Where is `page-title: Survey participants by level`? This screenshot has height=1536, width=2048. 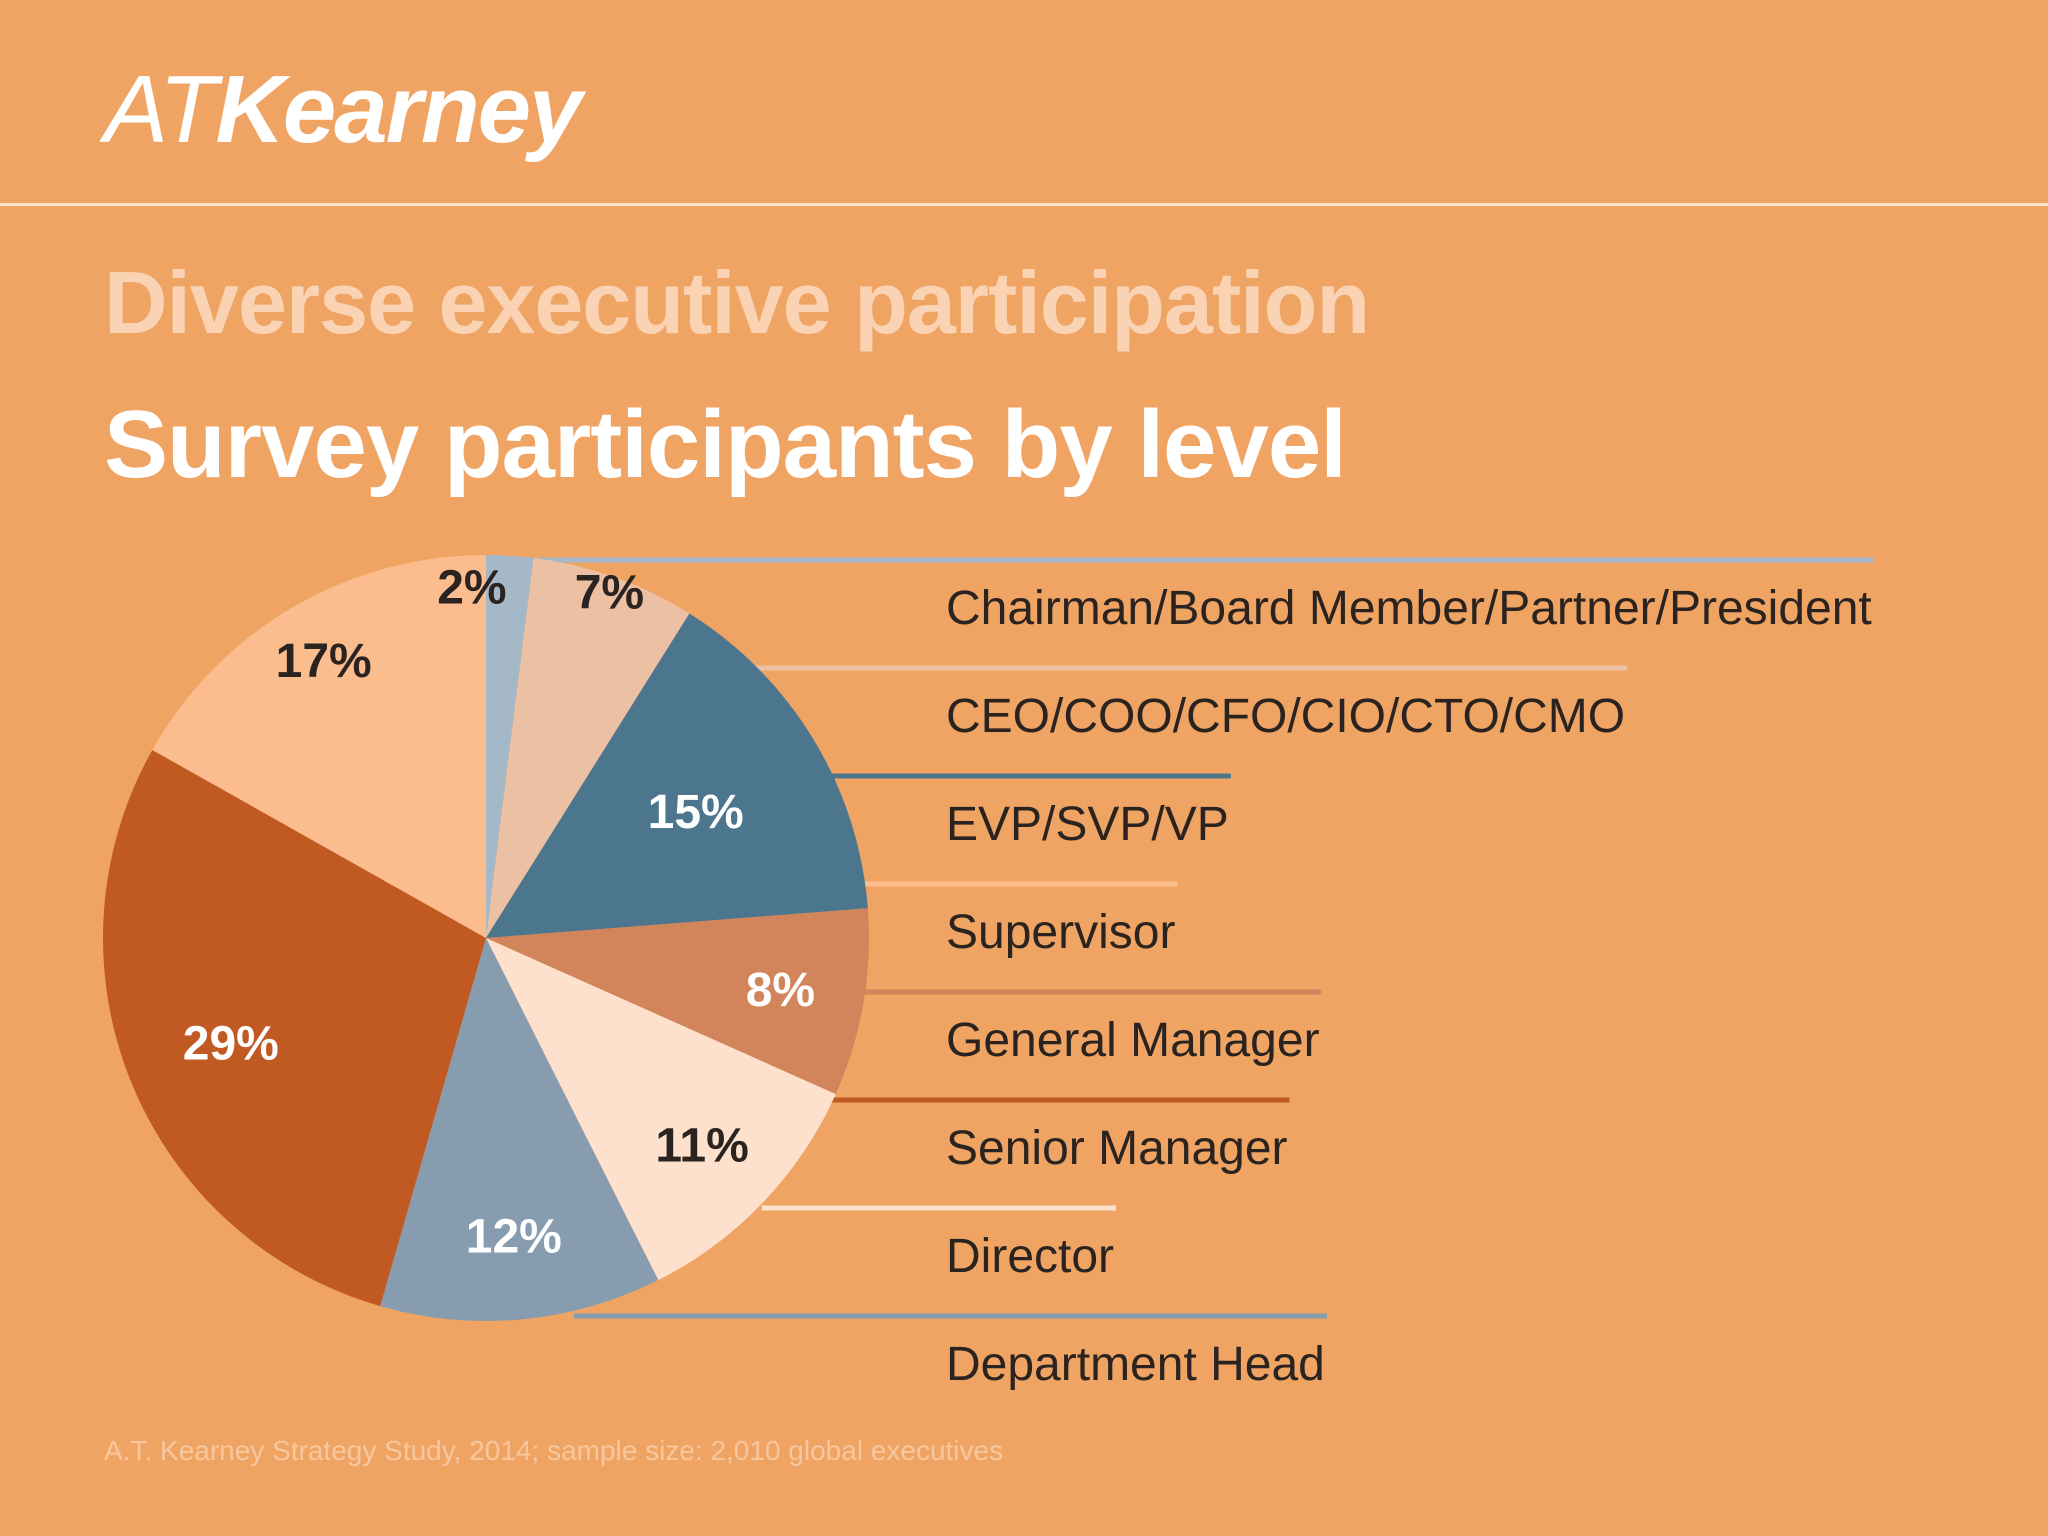
page-title: Survey participants by level is located at coordinates (725, 444).